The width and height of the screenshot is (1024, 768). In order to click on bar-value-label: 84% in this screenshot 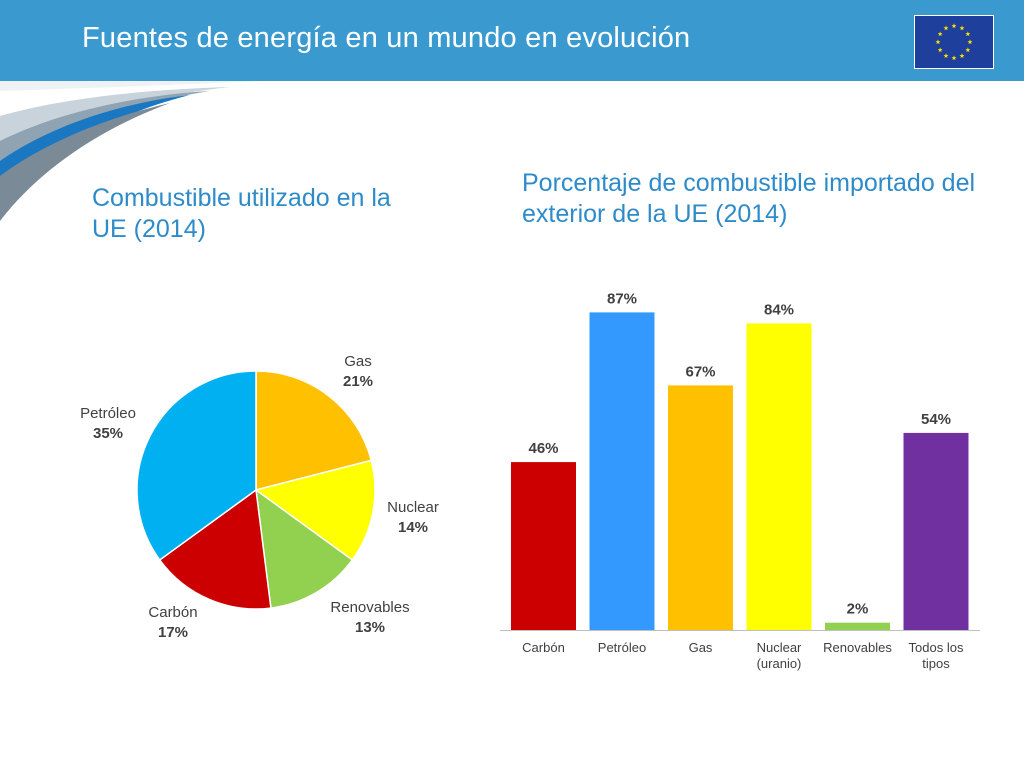, I will do `click(779, 309)`.